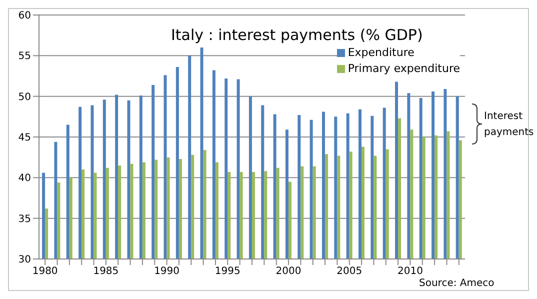  I want to click on text: Interest payments, so click(509, 125).